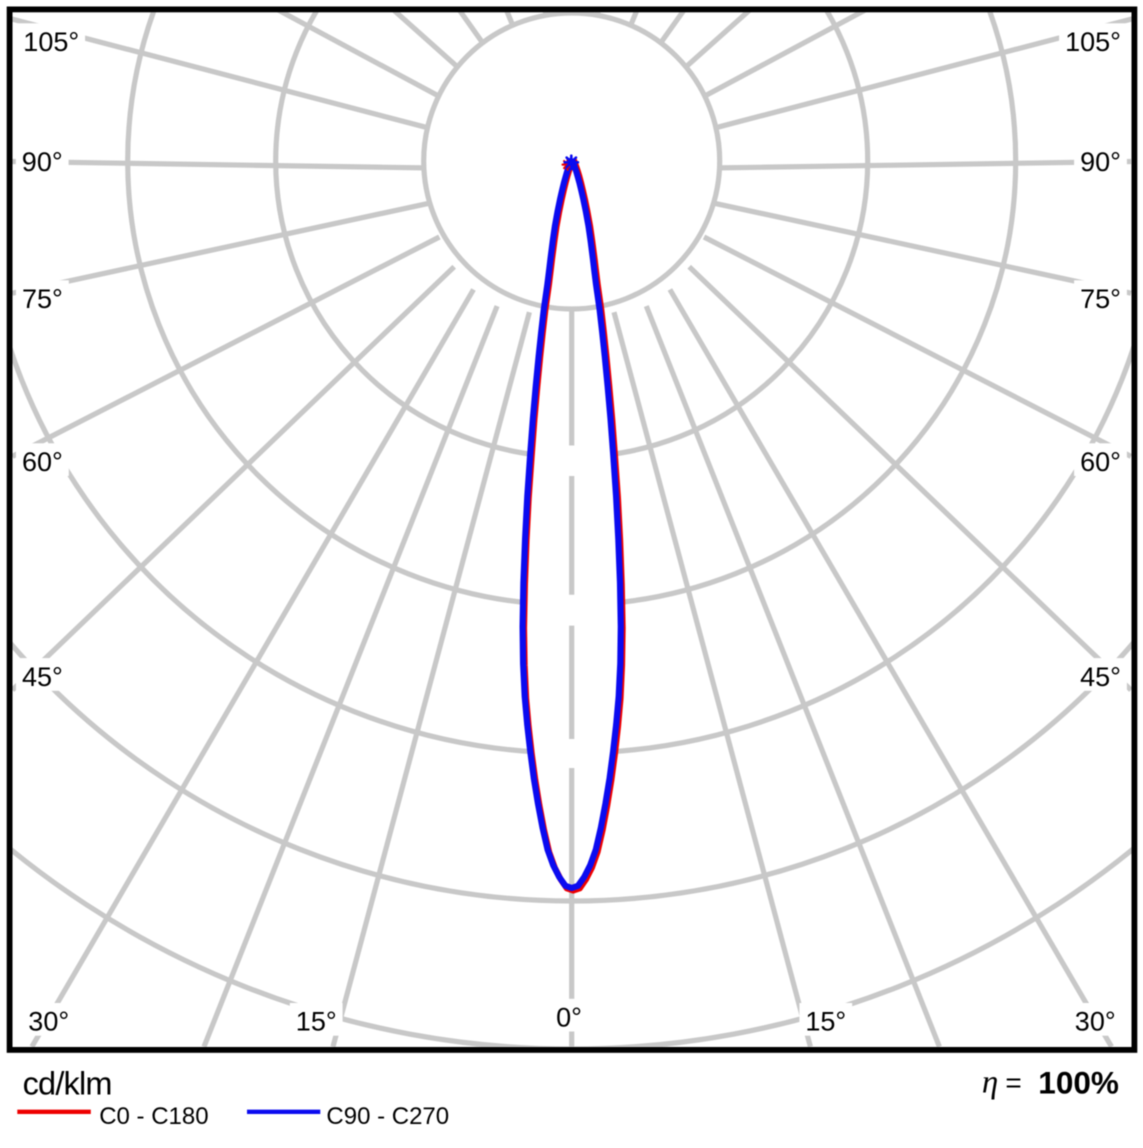 This screenshot has width=1143, height=1148. What do you see at coordinates (569, 1018) in the screenshot?
I see `svg-text: 0°` at bounding box center [569, 1018].